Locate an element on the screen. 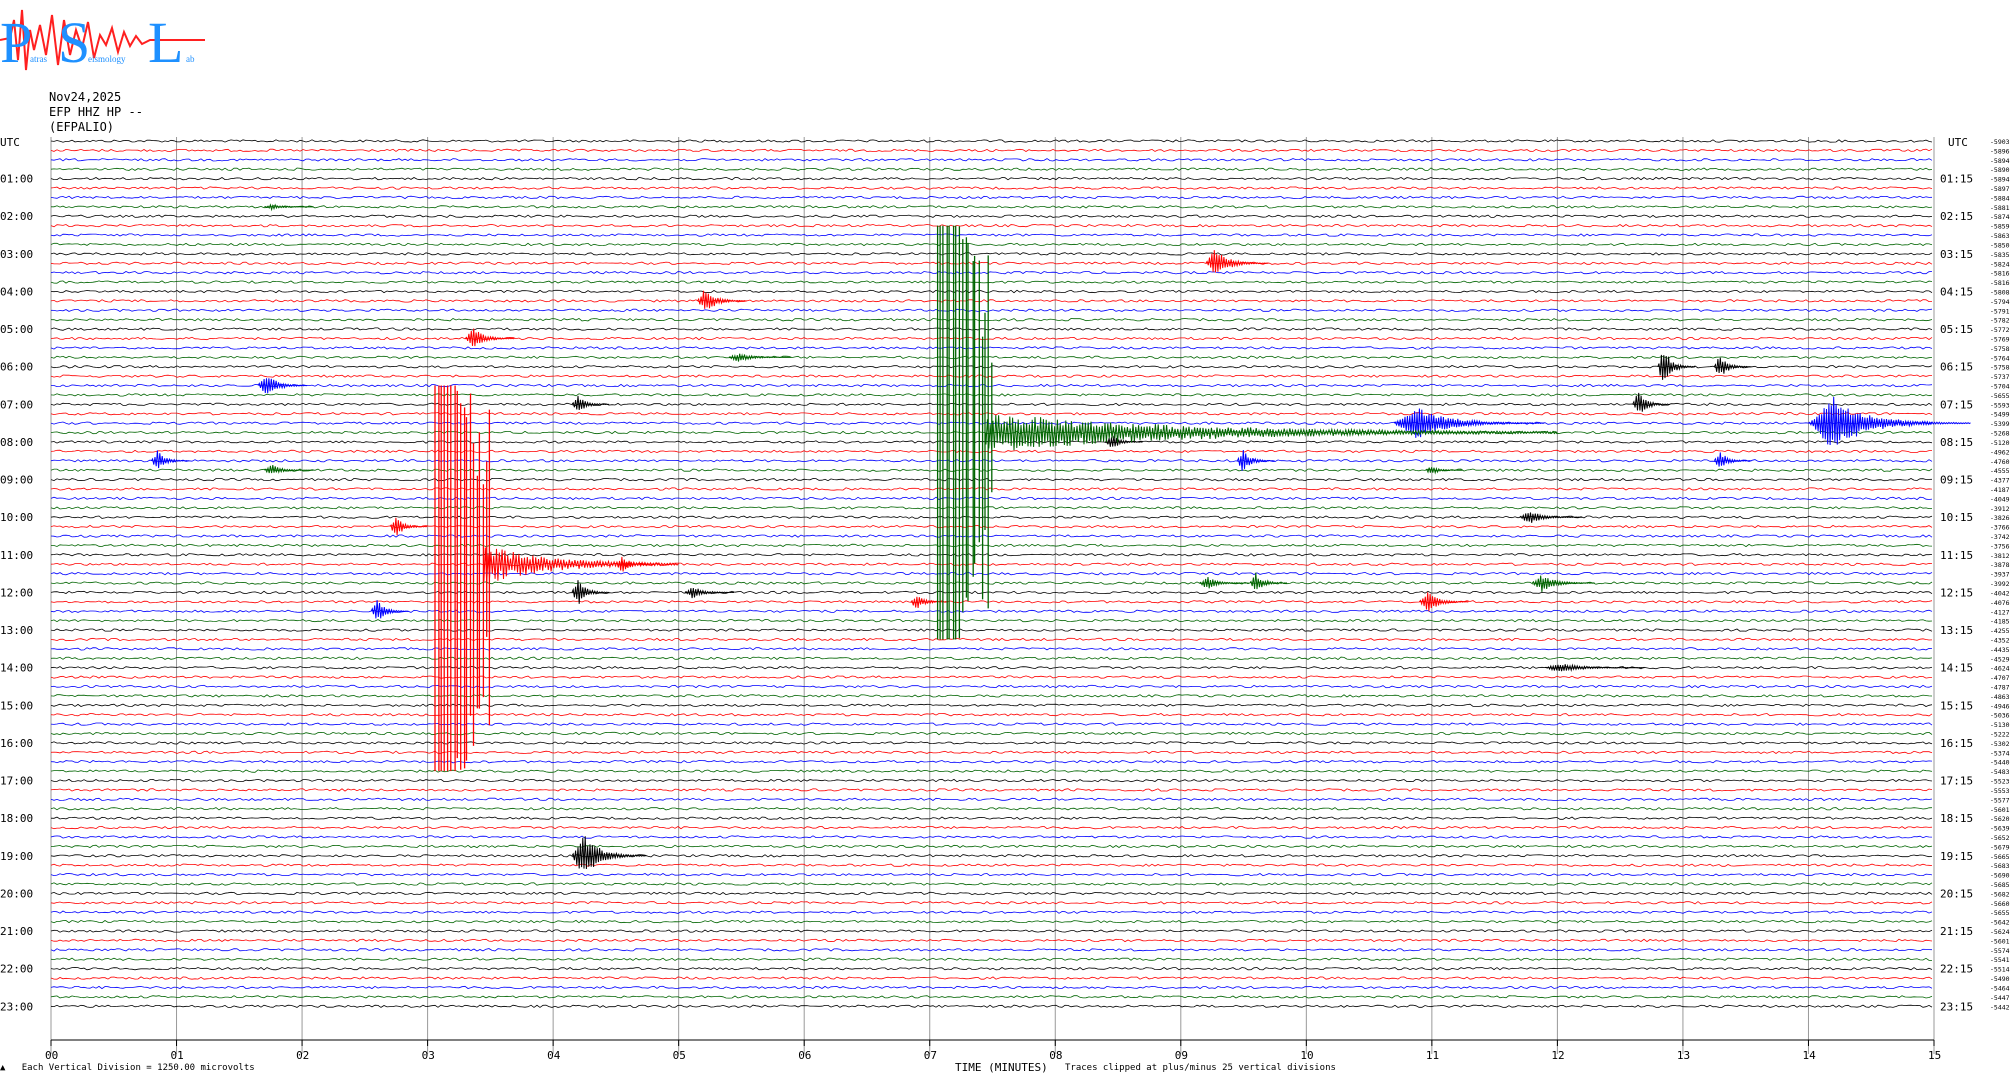  trace-offset-label: -5816 is located at coordinates (2000, 283).